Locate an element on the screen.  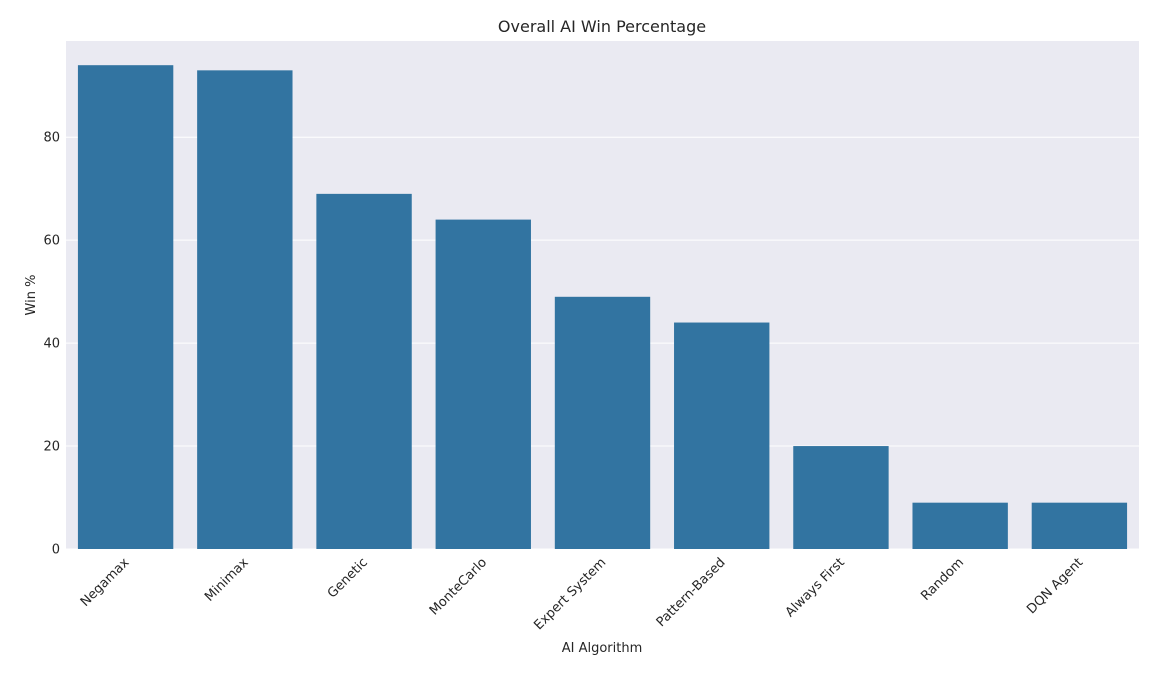
x-tick-label: Genetic is located at coordinates (348, 578).